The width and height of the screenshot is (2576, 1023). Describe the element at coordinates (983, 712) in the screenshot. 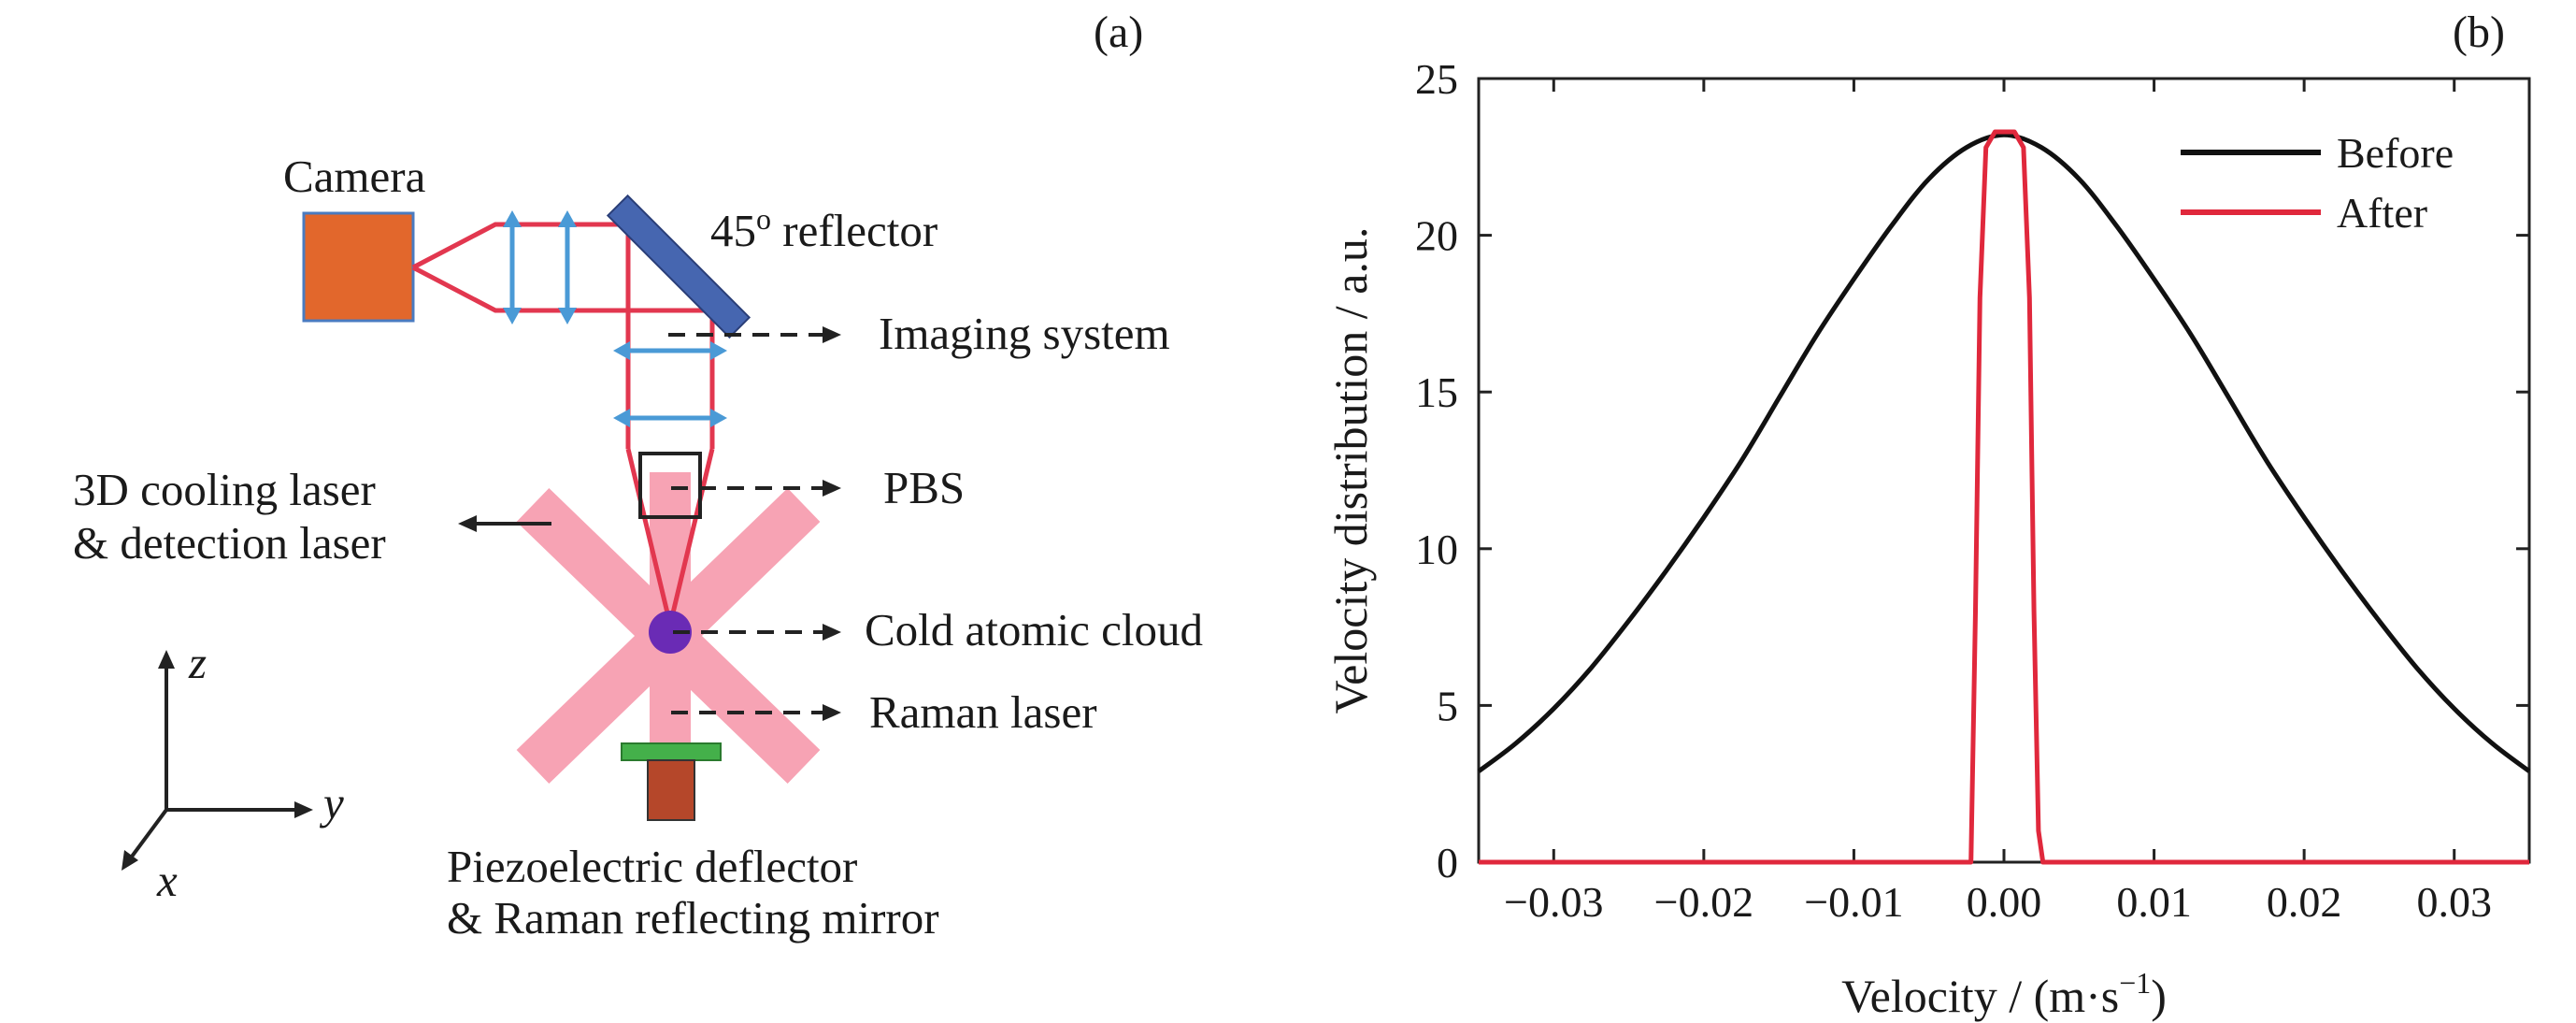

I see `raman-laser-label: Raman laser` at that location.